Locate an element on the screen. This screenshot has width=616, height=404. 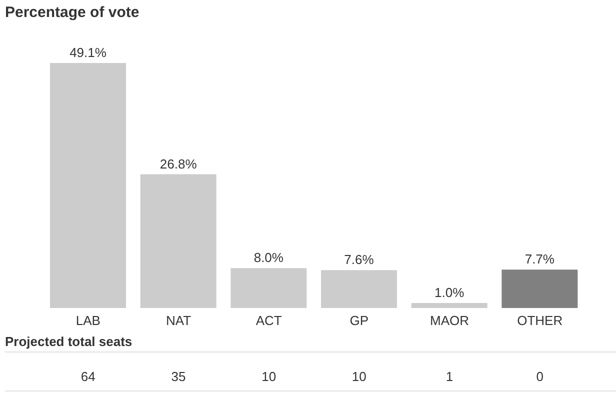
data-label: 8.0% is located at coordinates (269, 258).